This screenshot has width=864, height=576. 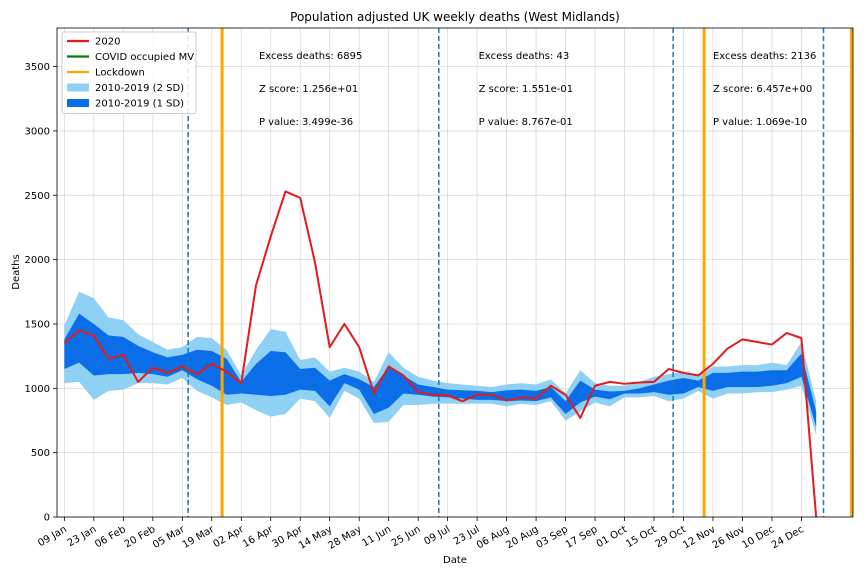 I want to click on stat-annotation: Z score: 1.256e+01, so click(x=308, y=89).